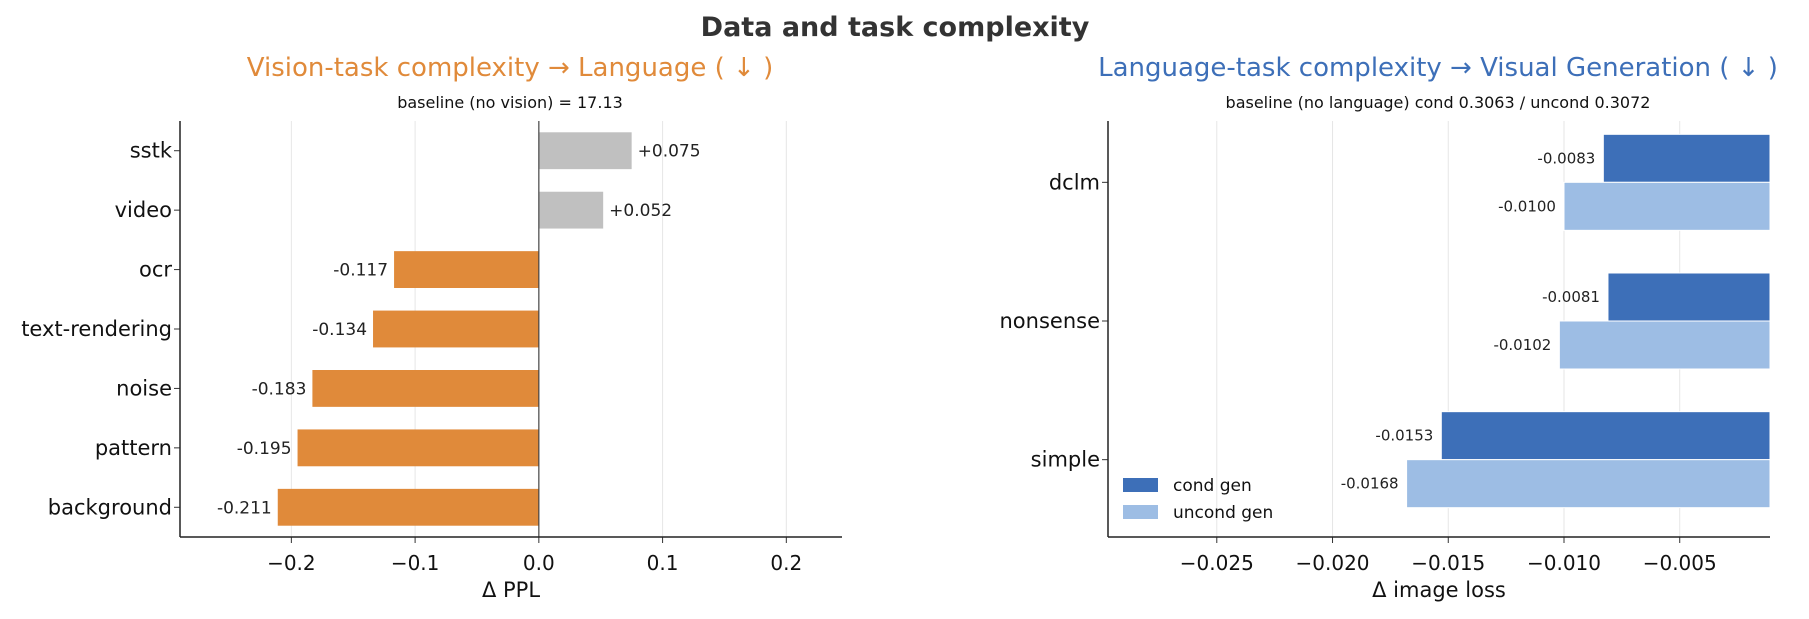 The height and width of the screenshot is (619, 1809). What do you see at coordinates (1050, 321) in the screenshot?
I see `category-label: nonsense` at bounding box center [1050, 321].